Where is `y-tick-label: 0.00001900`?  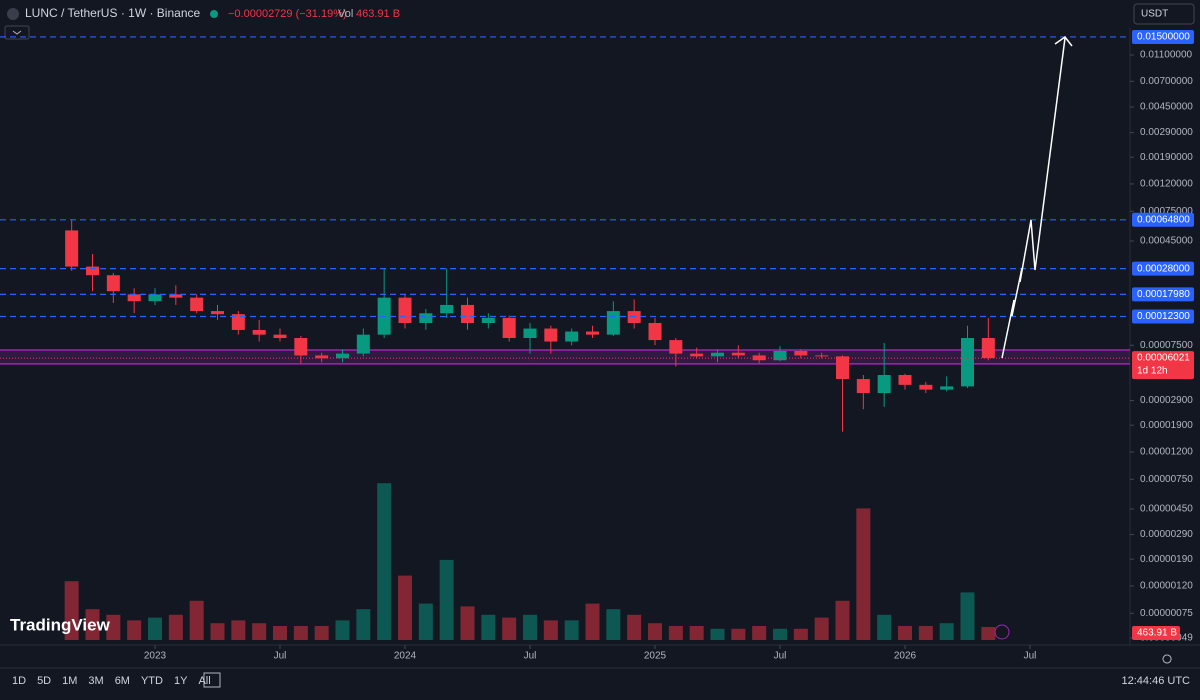 y-tick-label: 0.00001900 is located at coordinates (1166, 425).